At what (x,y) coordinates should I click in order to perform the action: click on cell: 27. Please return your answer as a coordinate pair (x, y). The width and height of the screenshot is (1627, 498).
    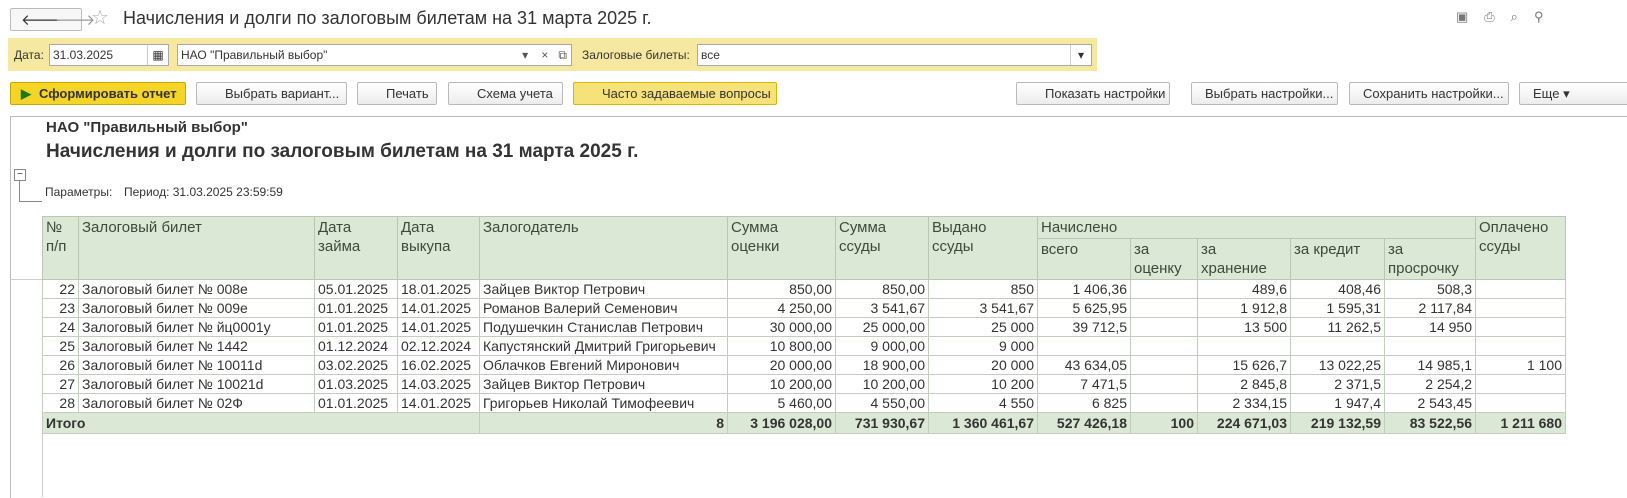
    Looking at the image, I should click on (60, 384).